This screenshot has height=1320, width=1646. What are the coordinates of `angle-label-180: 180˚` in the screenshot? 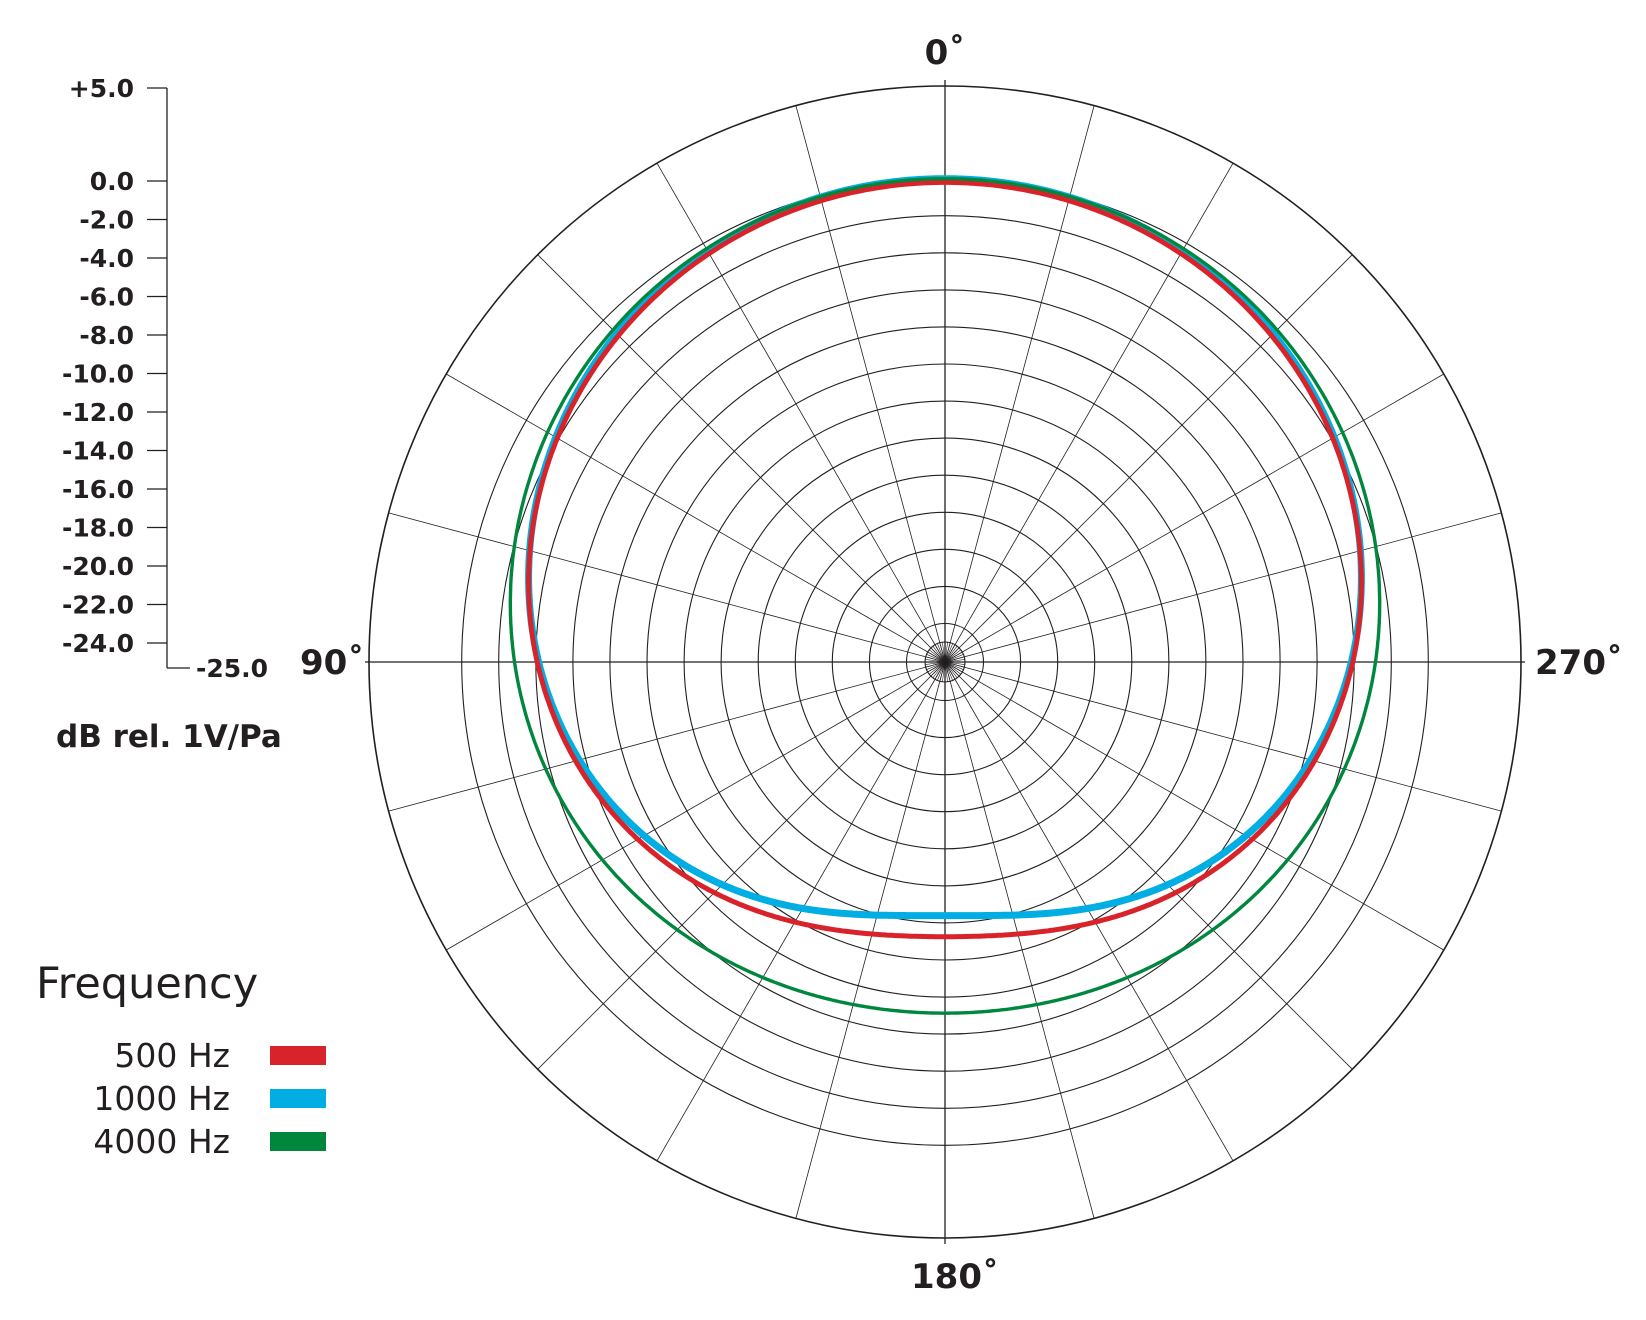 It's located at (955, 1277).